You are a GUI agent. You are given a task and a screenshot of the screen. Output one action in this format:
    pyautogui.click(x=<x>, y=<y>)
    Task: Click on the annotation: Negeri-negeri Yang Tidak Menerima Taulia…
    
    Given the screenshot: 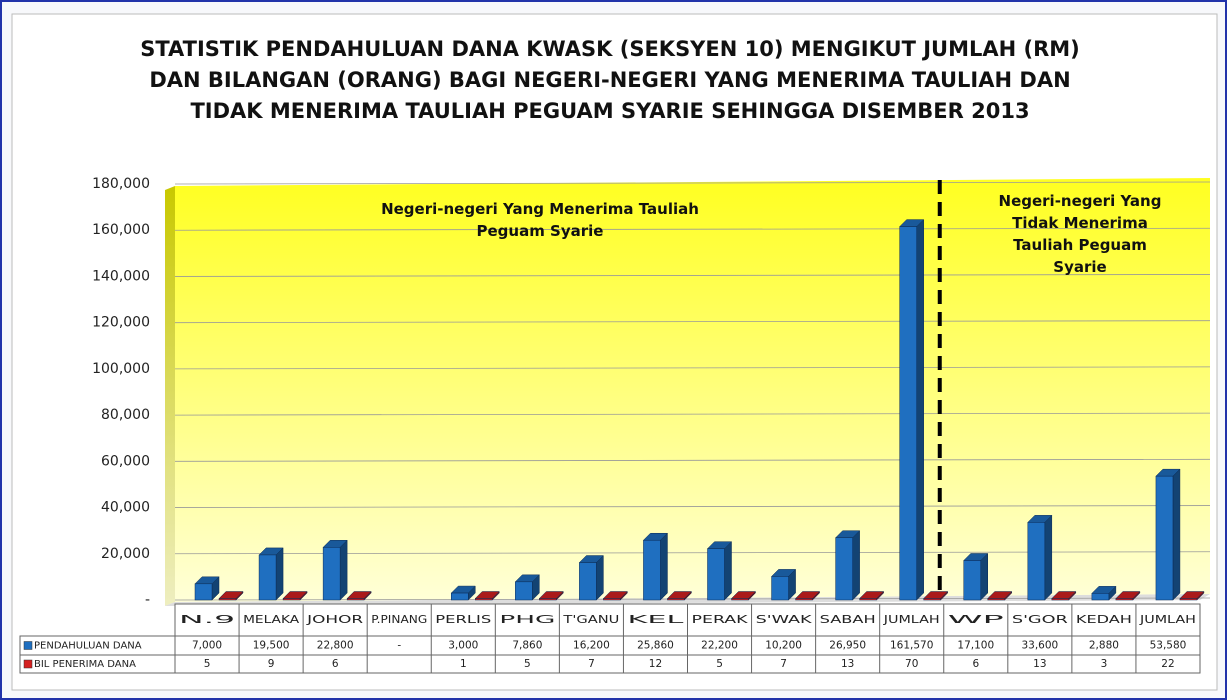 What is the action you would take?
    pyautogui.click(x=1080, y=234)
    